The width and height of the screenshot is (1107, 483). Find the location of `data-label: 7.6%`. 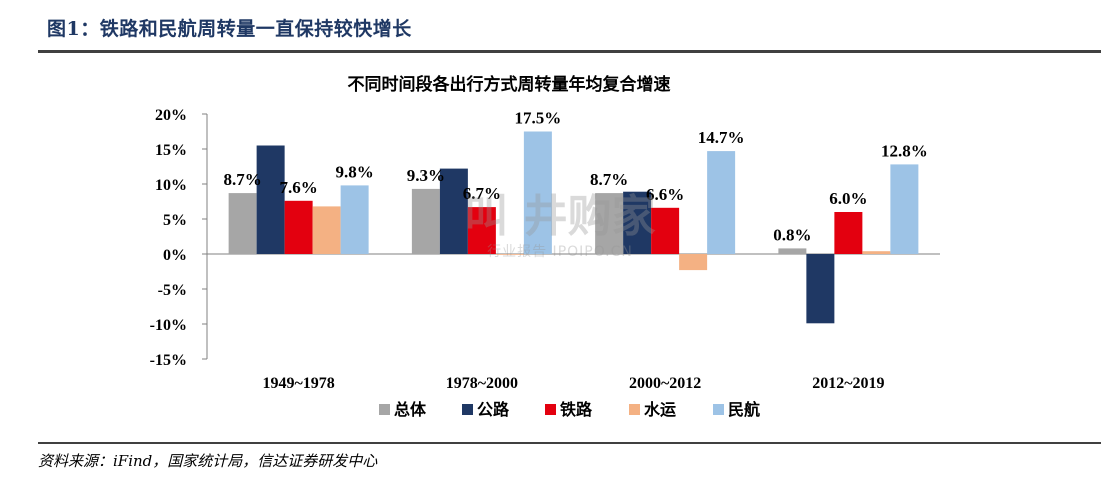

data-label: 7.6% is located at coordinates (299, 187).